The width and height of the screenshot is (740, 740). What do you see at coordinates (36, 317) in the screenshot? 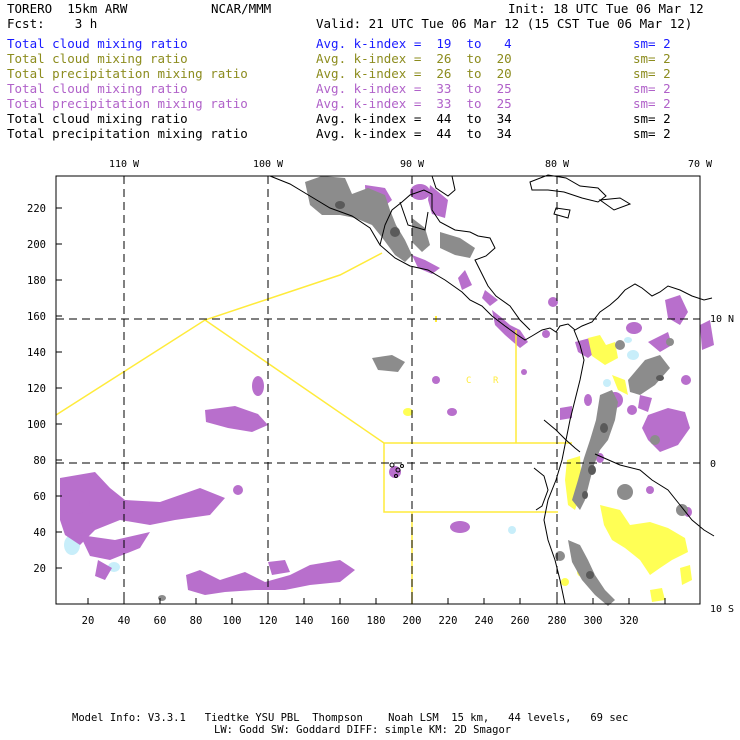
I see `y-tick-label: 160` at bounding box center [36, 317].